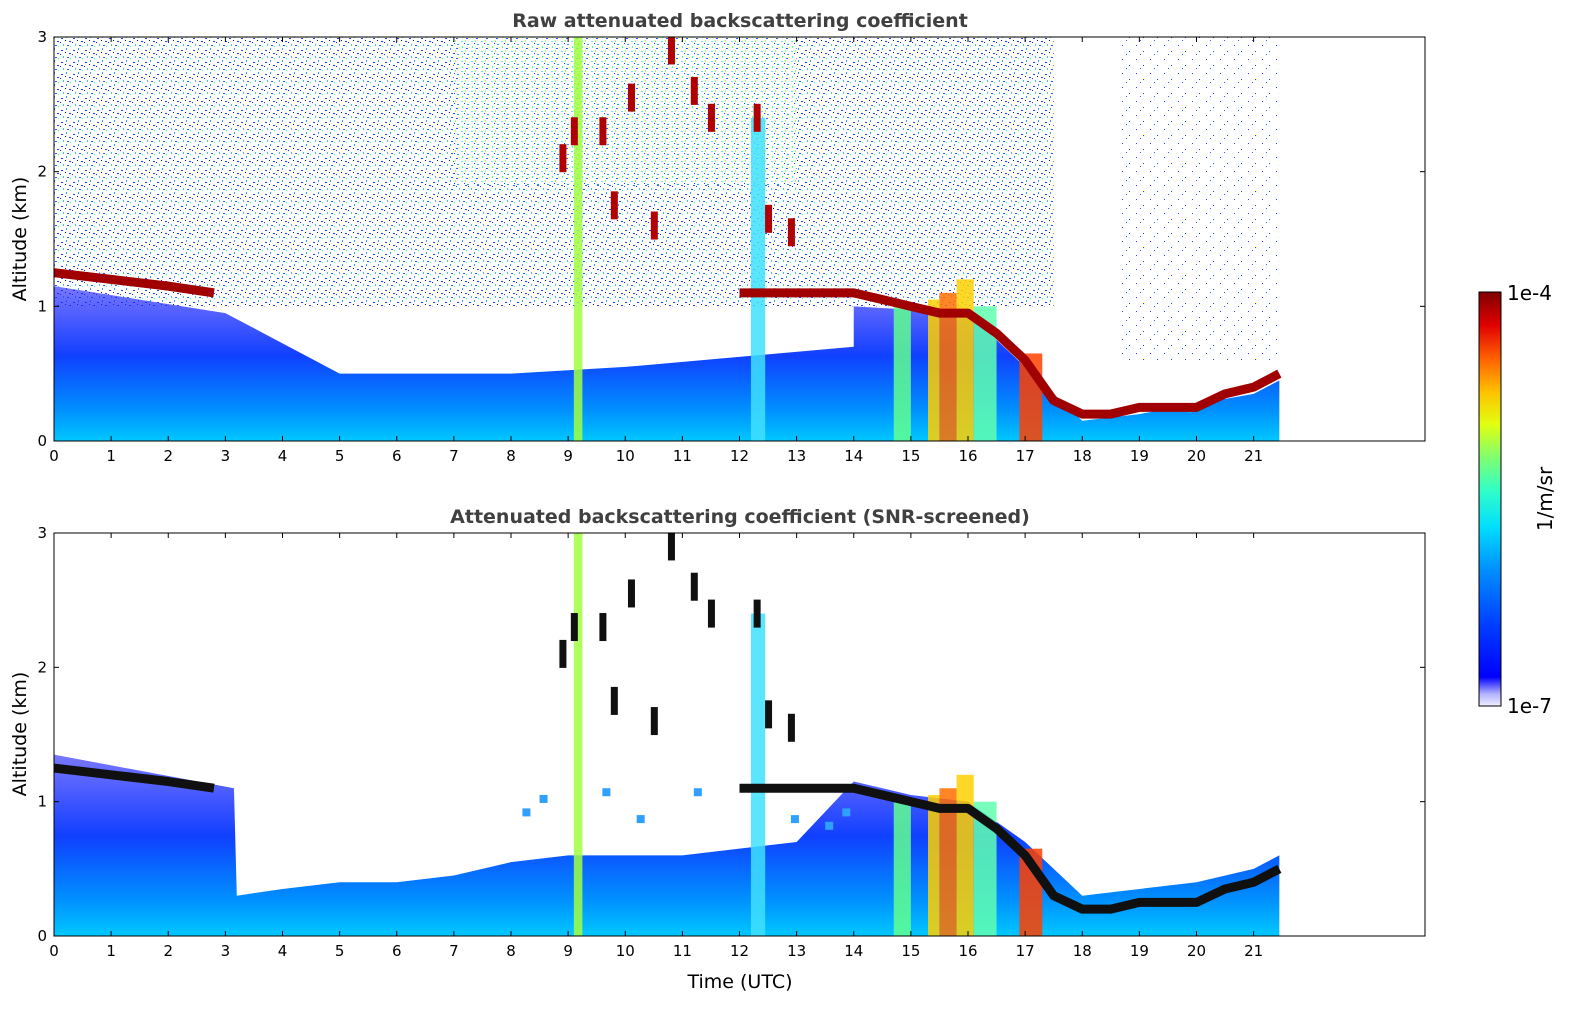 The width and height of the screenshot is (1595, 1020). What do you see at coordinates (454, 456) in the screenshot?
I see `x-tick-label: 7` at bounding box center [454, 456].